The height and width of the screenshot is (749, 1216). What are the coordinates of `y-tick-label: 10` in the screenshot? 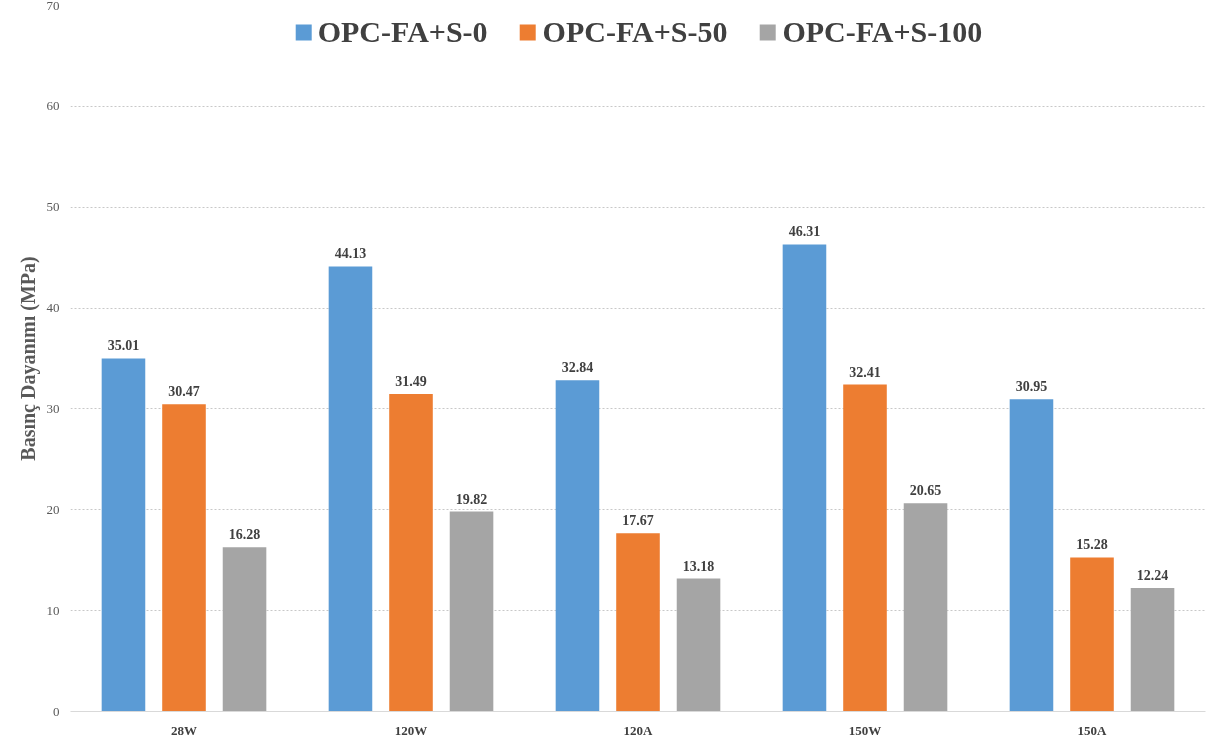 It's located at (53, 610).